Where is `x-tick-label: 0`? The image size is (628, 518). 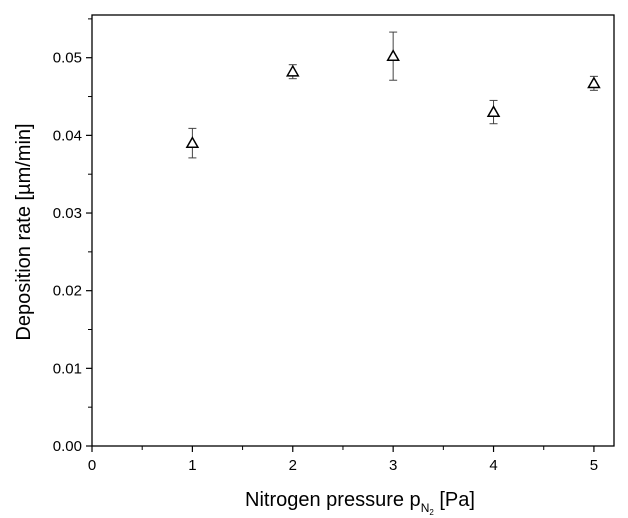 x-tick-label: 0 is located at coordinates (92, 465).